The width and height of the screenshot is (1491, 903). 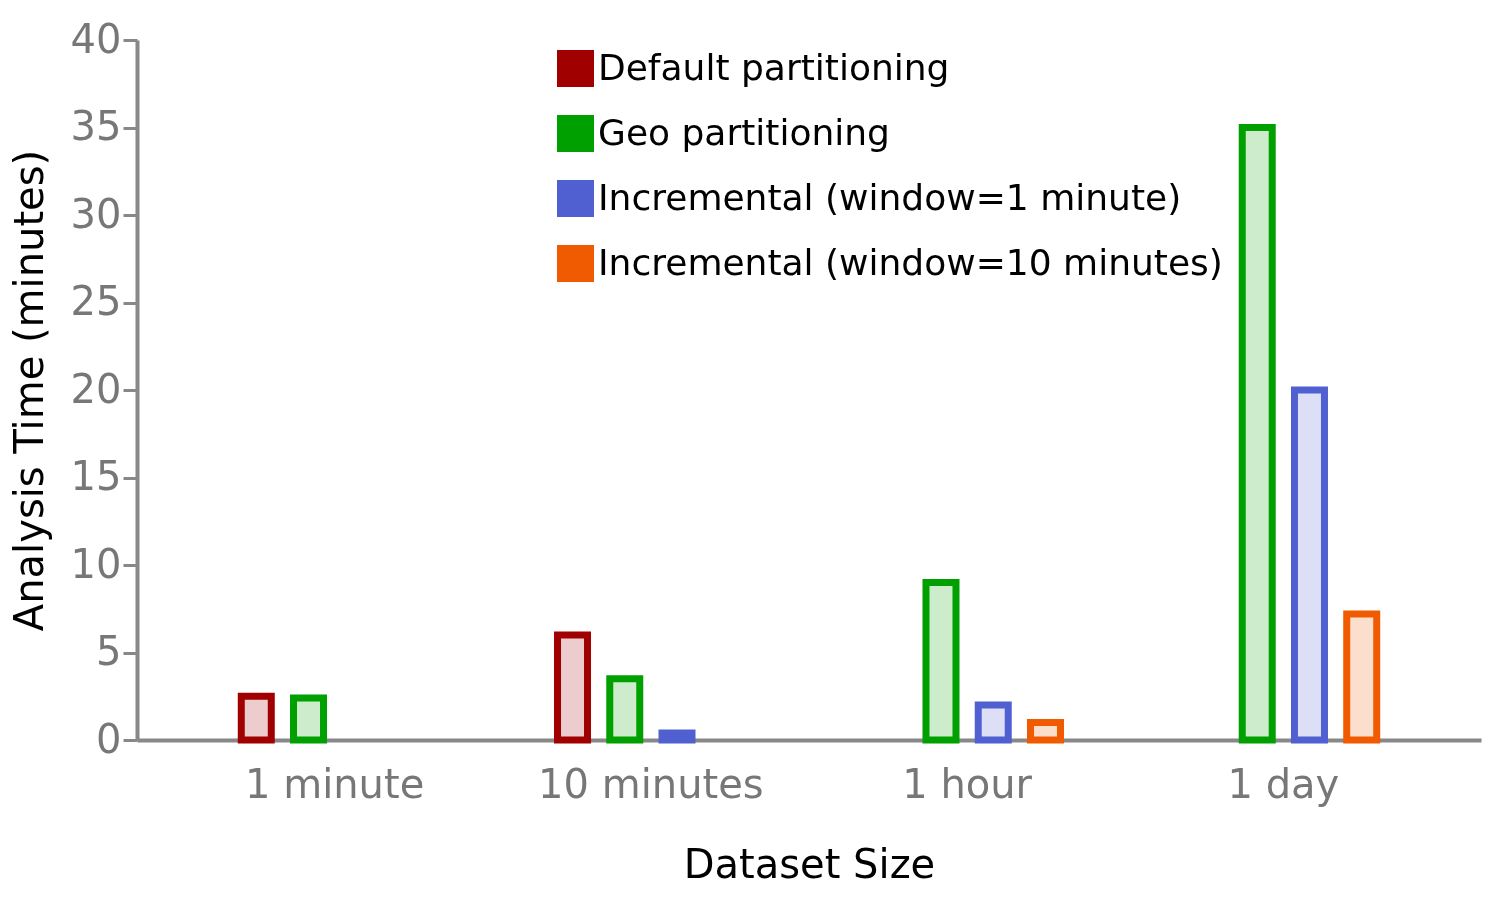 What do you see at coordinates (96, 301) in the screenshot?
I see `y-tick-label: 25` at bounding box center [96, 301].